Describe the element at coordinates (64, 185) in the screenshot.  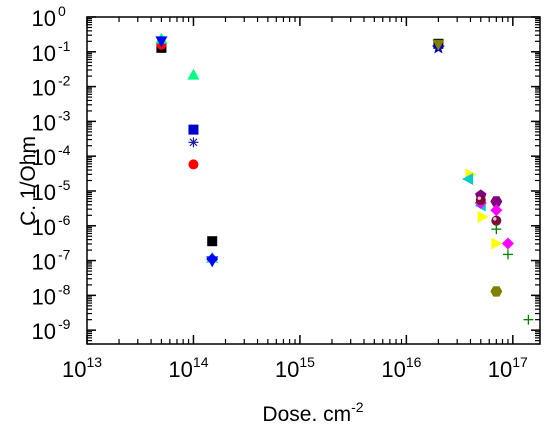
I see `y-tick-exponent: -5` at that location.